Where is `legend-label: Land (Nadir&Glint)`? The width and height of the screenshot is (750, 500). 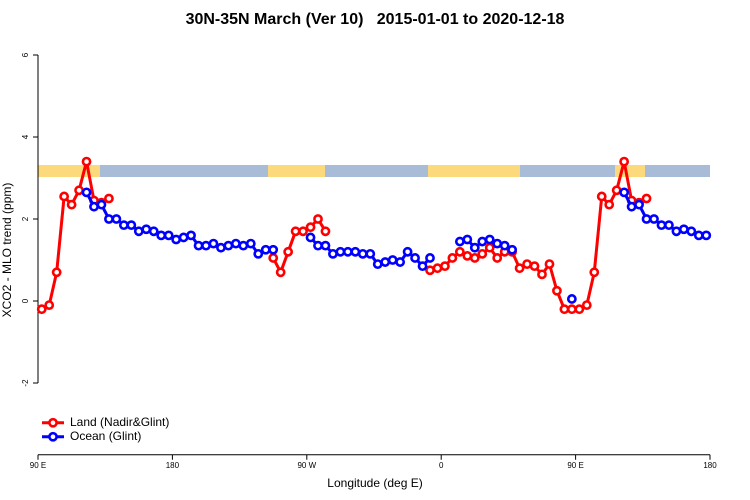
legend-label: Land (Nadir&Glint) is located at coordinates (119, 422).